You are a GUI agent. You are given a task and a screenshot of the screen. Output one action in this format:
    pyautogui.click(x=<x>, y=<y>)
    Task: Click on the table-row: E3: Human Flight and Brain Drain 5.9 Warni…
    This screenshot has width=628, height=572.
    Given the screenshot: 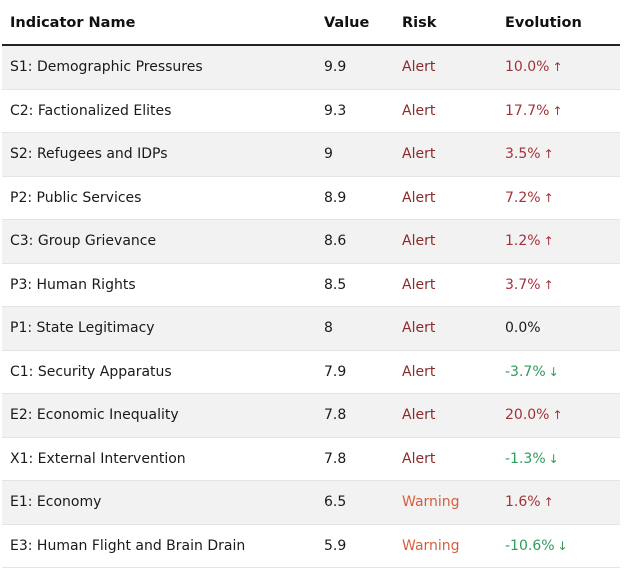 What is the action you would take?
    pyautogui.click(x=311, y=546)
    